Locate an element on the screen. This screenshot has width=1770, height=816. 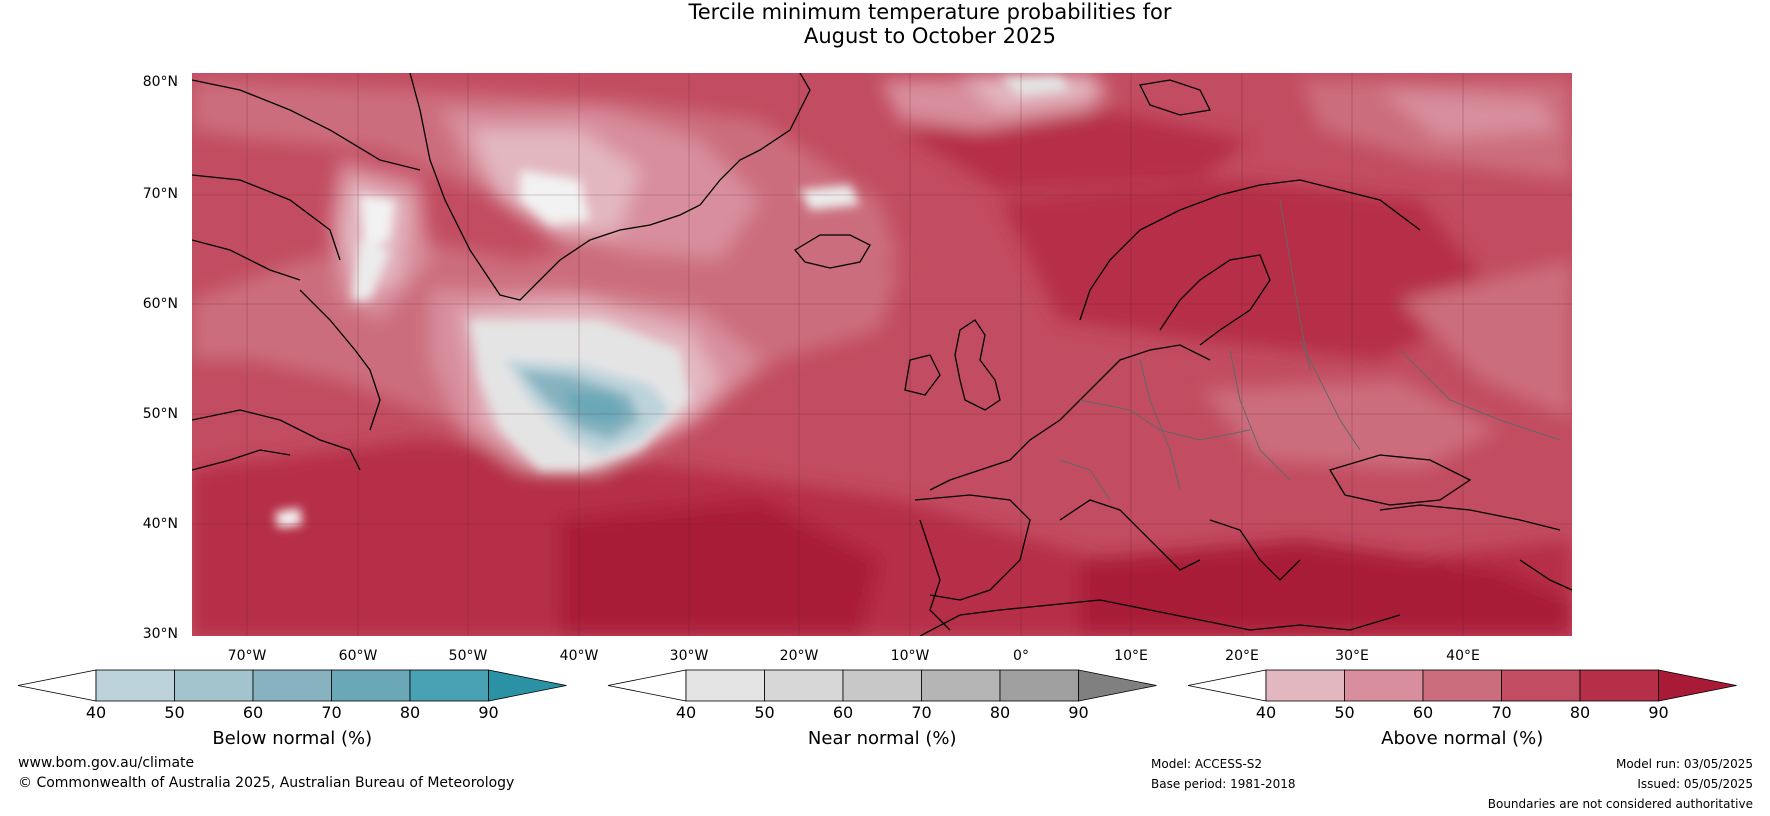
lat-label: 30°N is located at coordinates (160, 634).